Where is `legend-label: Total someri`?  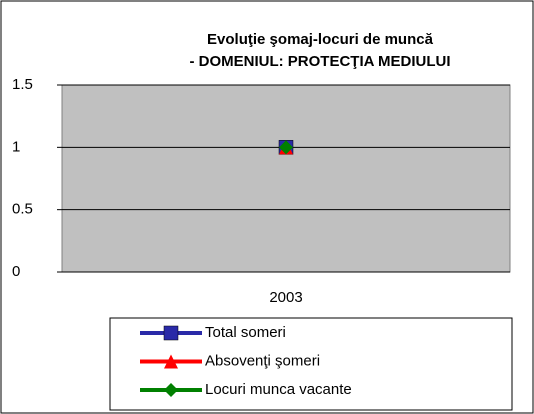 legend-label: Total someri is located at coordinates (245, 332).